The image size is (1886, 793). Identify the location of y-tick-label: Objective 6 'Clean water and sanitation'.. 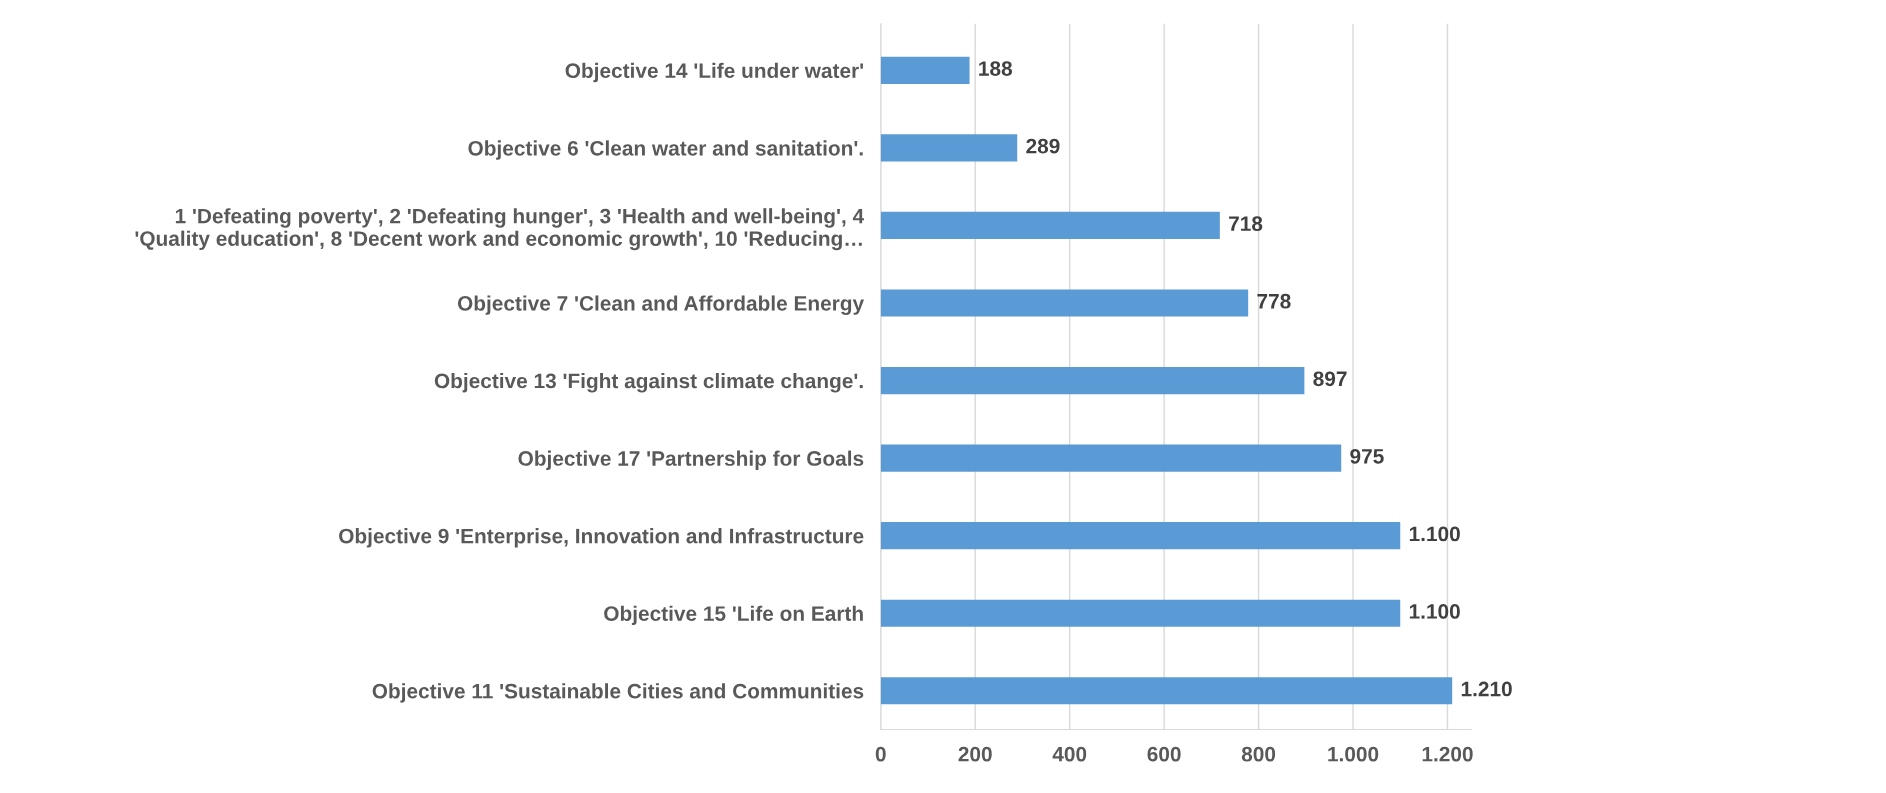
(665, 150).